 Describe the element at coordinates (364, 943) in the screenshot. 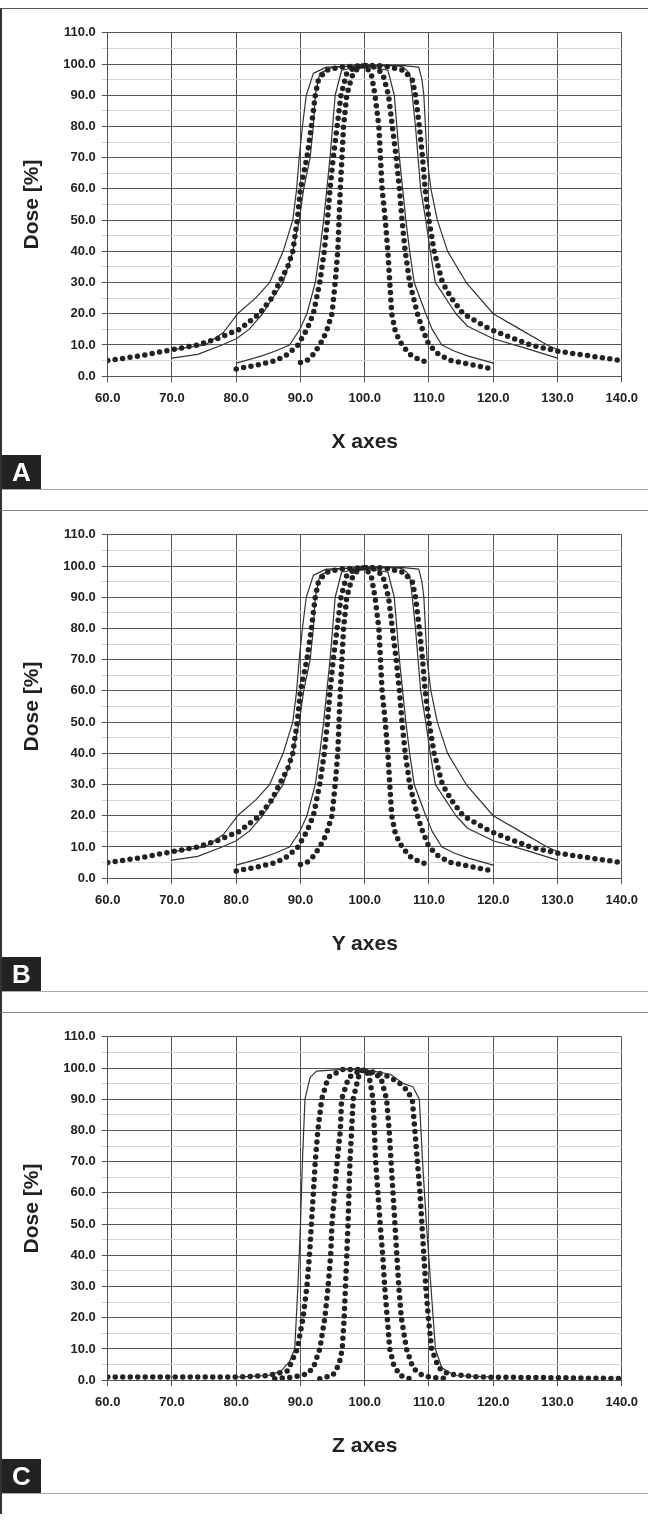

I see `x-axis-title: Y axes` at that location.